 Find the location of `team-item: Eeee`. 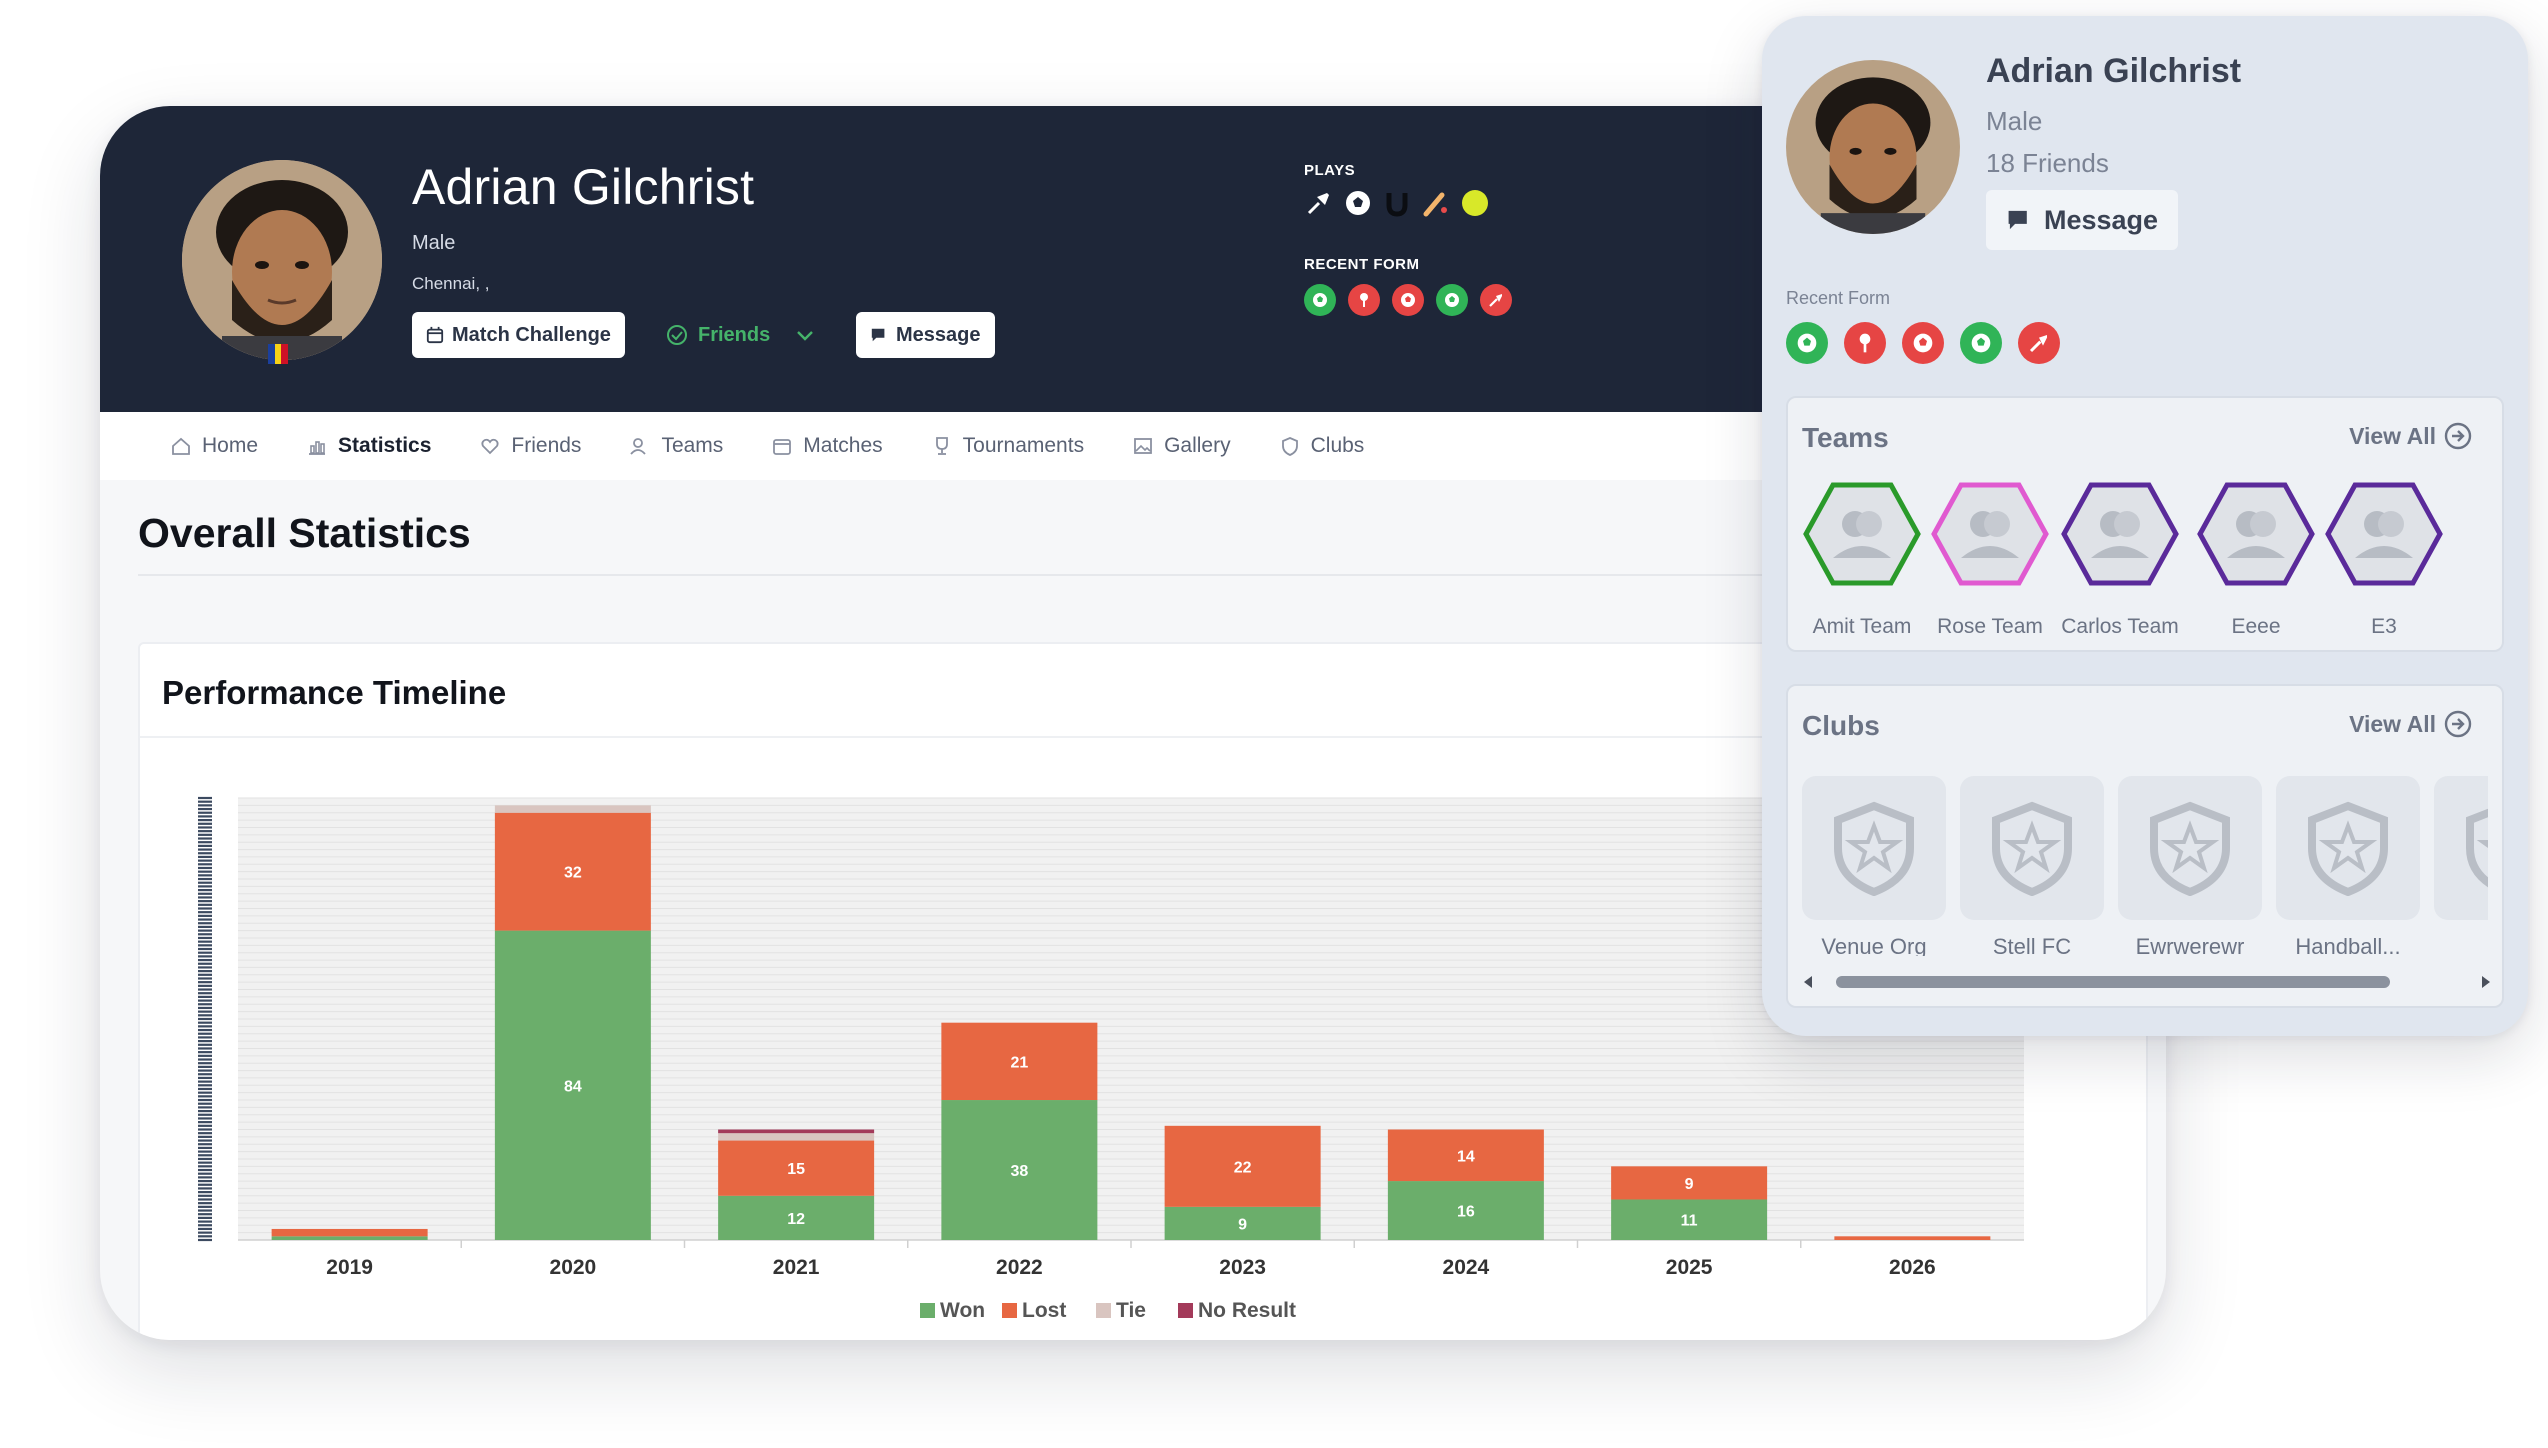

team-item: Eeee is located at coordinates (2256, 560).